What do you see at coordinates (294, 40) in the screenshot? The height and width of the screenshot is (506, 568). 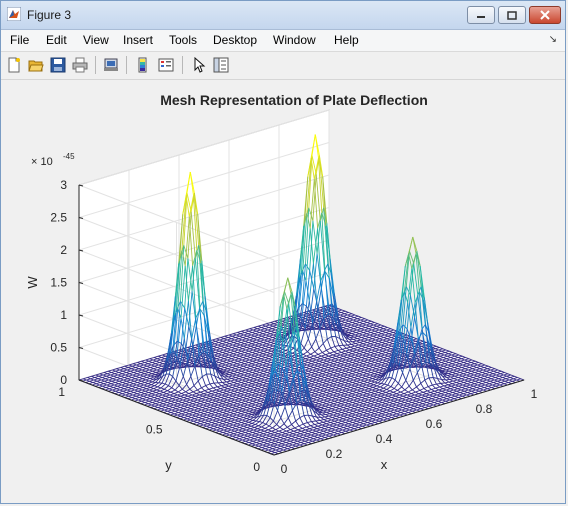 I see `menu-window: Window` at bounding box center [294, 40].